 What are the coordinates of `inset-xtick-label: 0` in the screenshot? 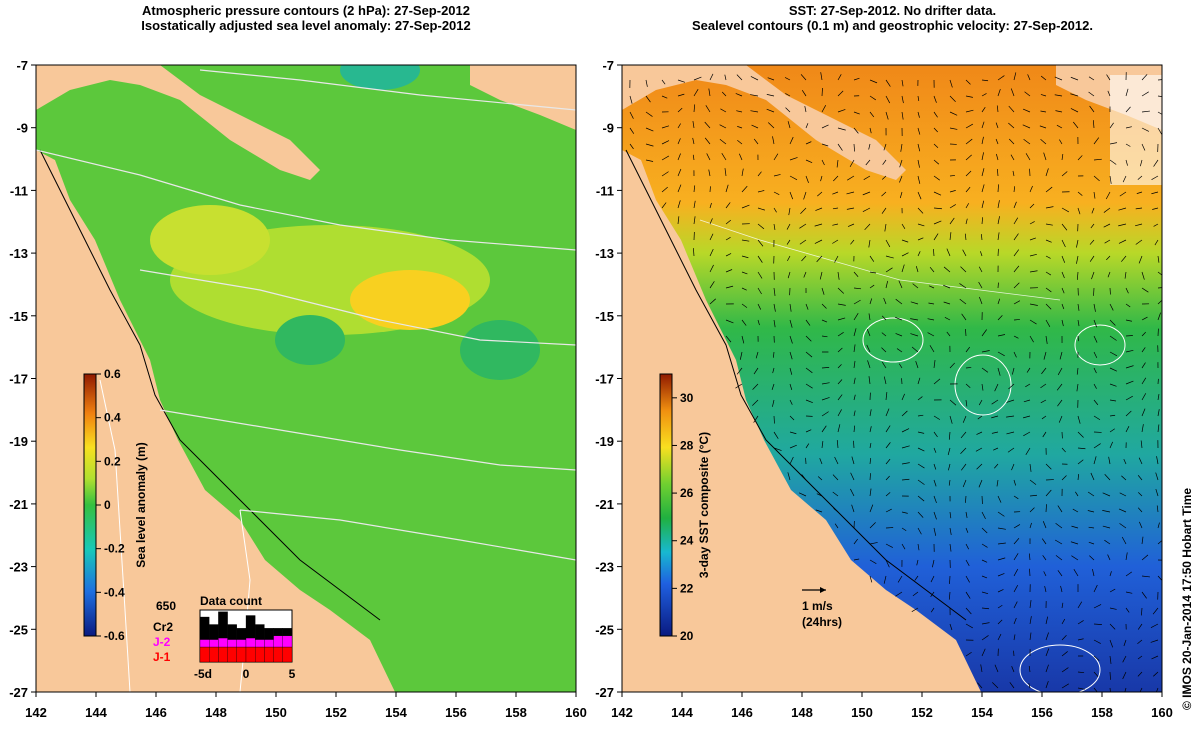 It's located at (246, 674).